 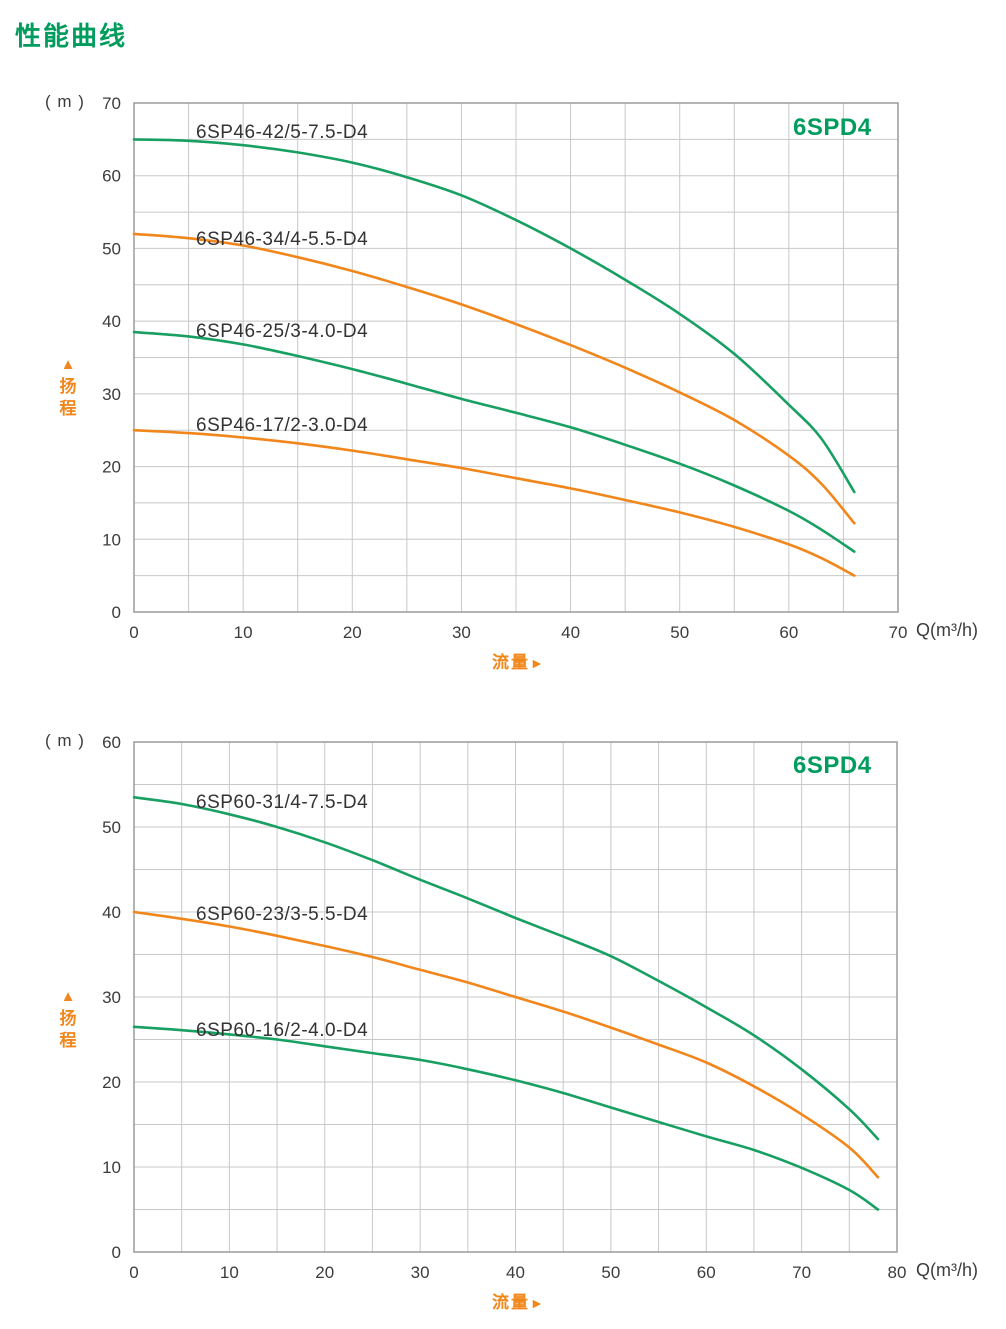 What do you see at coordinates (282, 1030) in the screenshot?
I see `curve-label-6SP60-16/2-4.0-D4: 6SP60-16/2-4.0-D4` at bounding box center [282, 1030].